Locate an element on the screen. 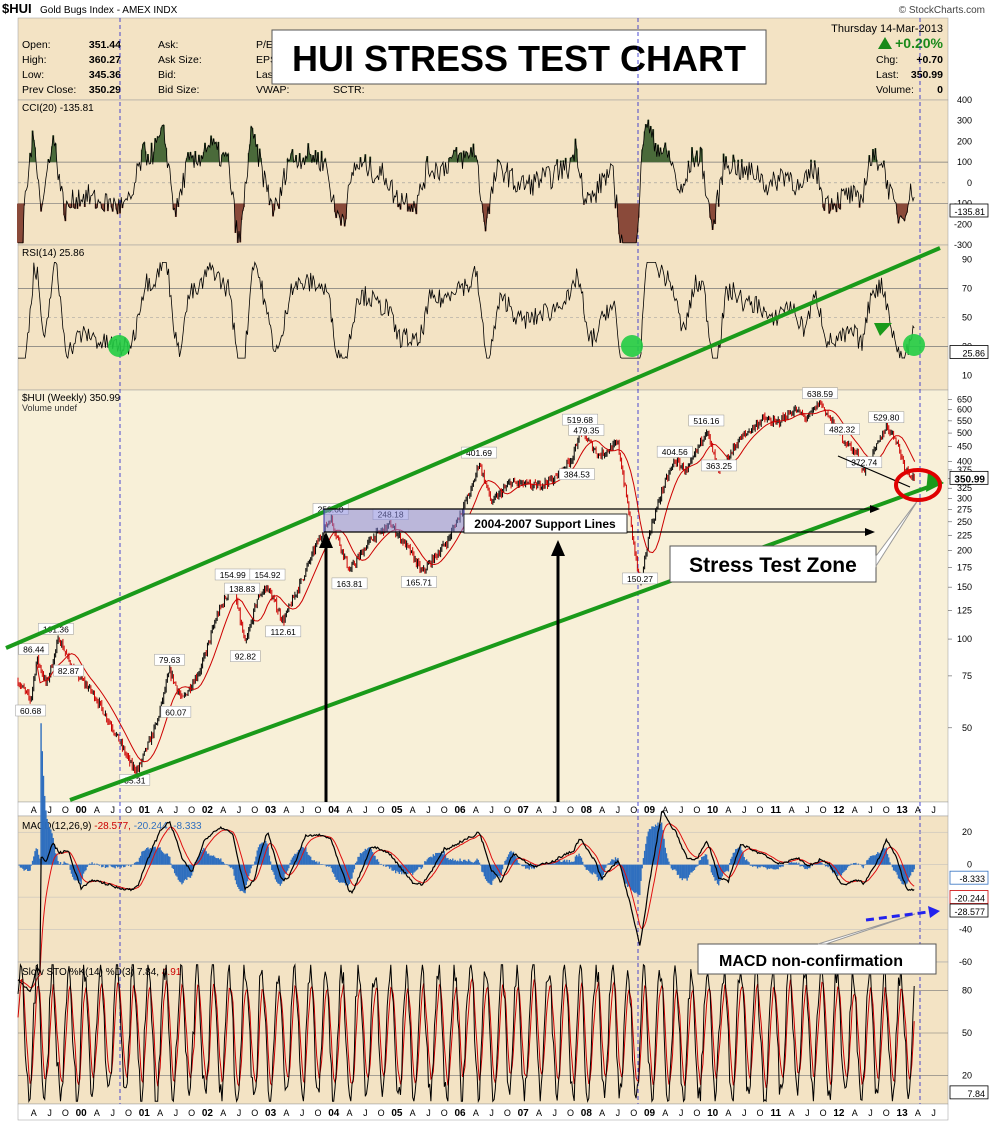 The image size is (990, 1124). stress-label: Stress Test Zone is located at coordinates (773, 565).